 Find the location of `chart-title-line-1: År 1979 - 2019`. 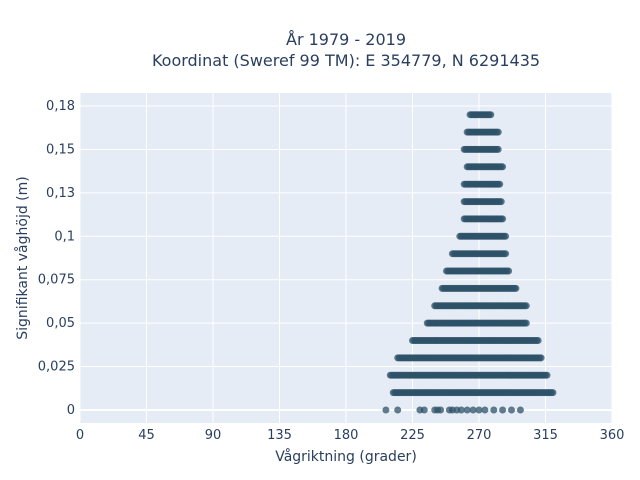

chart-title-line-1: År 1979 - 2019 is located at coordinates (346, 39).